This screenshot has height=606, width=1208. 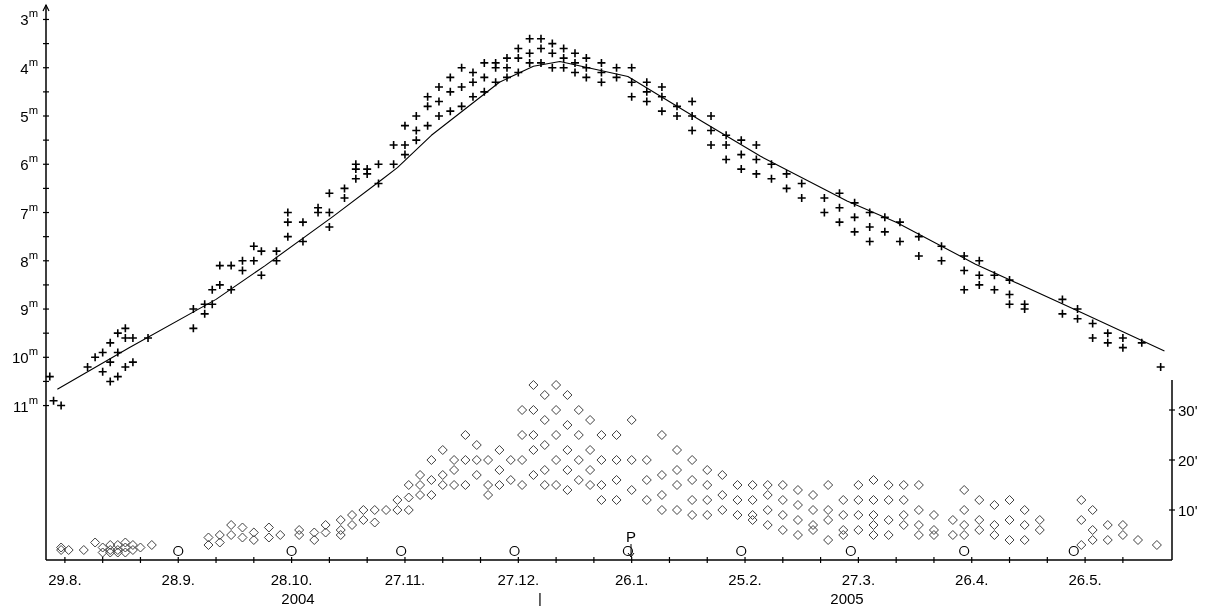 I want to click on y2-tick-label: 30', so click(x=1188, y=410).